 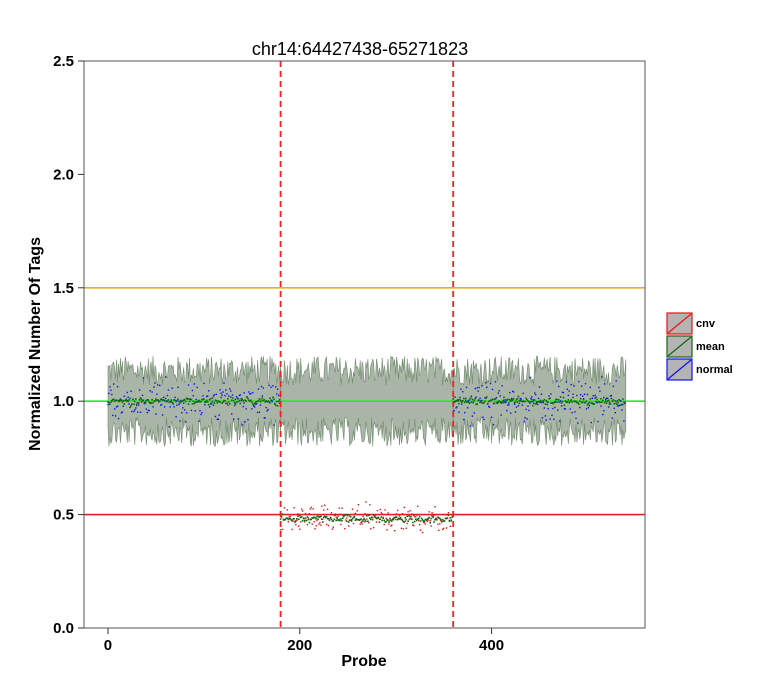 I want to click on legend-key-line-mean, so click(x=679, y=346).